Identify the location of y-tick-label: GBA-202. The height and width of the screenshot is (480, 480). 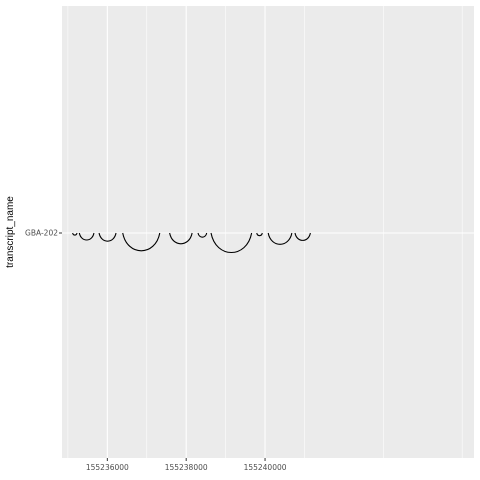
(41, 233).